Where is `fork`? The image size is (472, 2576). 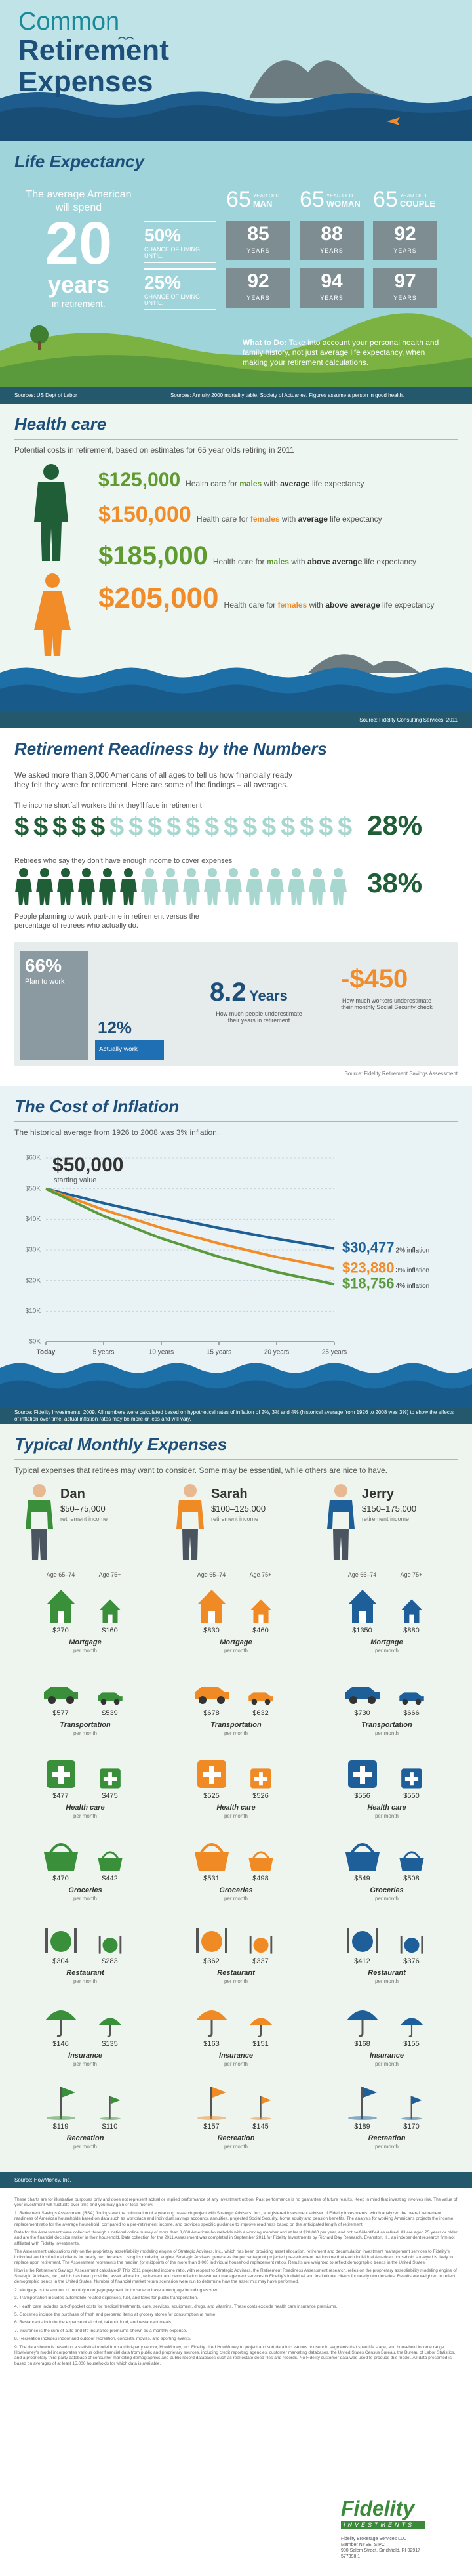
fork is located at coordinates (401, 1945).